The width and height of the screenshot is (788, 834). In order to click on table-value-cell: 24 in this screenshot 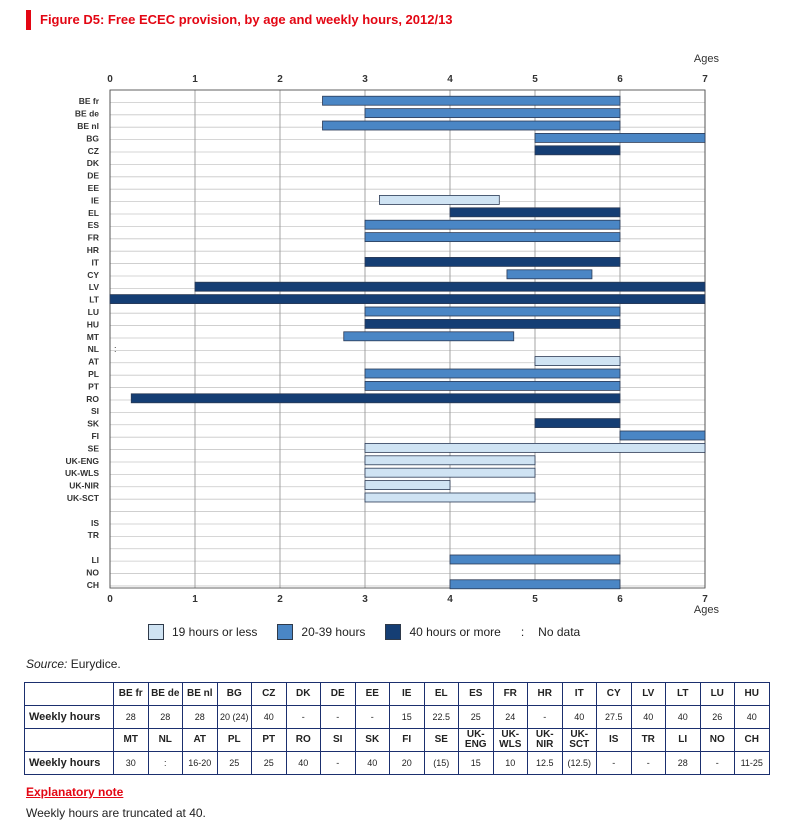, I will do `click(510, 717)`.